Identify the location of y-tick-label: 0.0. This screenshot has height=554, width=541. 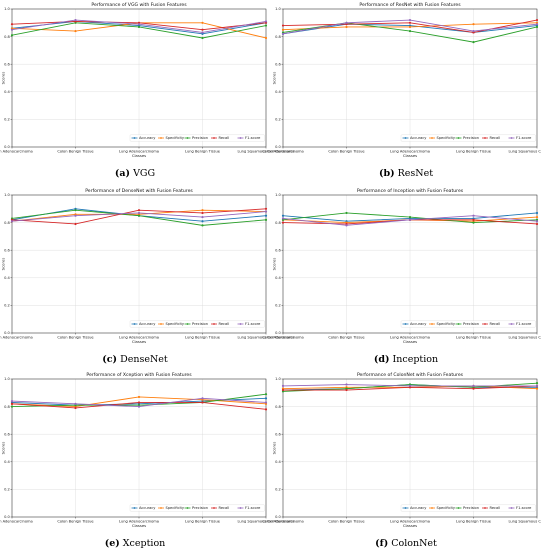
(278, 333).